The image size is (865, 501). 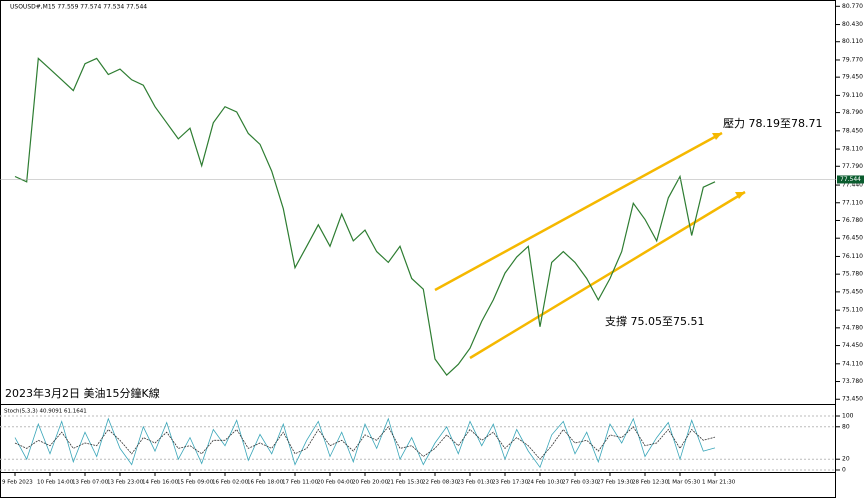 What do you see at coordinates (844, 470) in the screenshot?
I see `y-tick-label: 0` at bounding box center [844, 470].